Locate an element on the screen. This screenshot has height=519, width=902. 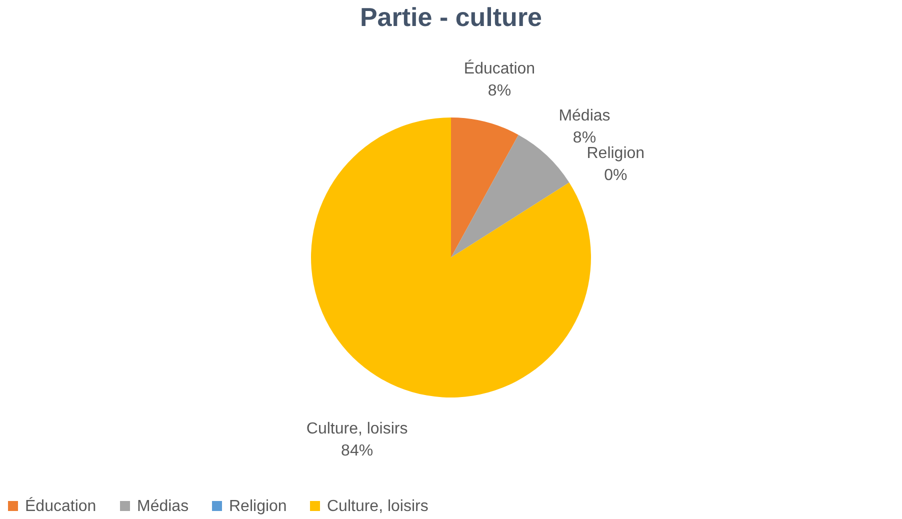
category-label: Religion is located at coordinates (615, 153).